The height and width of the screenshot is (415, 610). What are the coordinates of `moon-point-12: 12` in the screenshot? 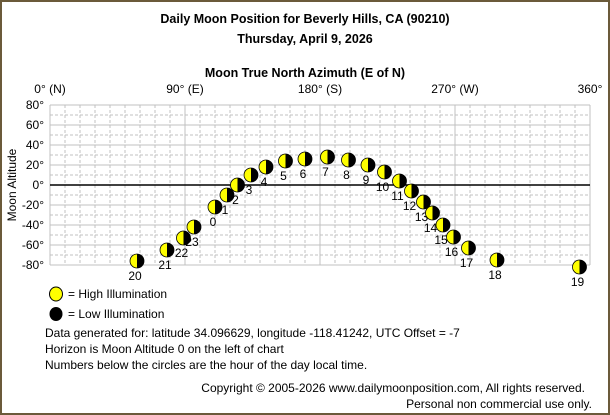 It's located at (411, 198).